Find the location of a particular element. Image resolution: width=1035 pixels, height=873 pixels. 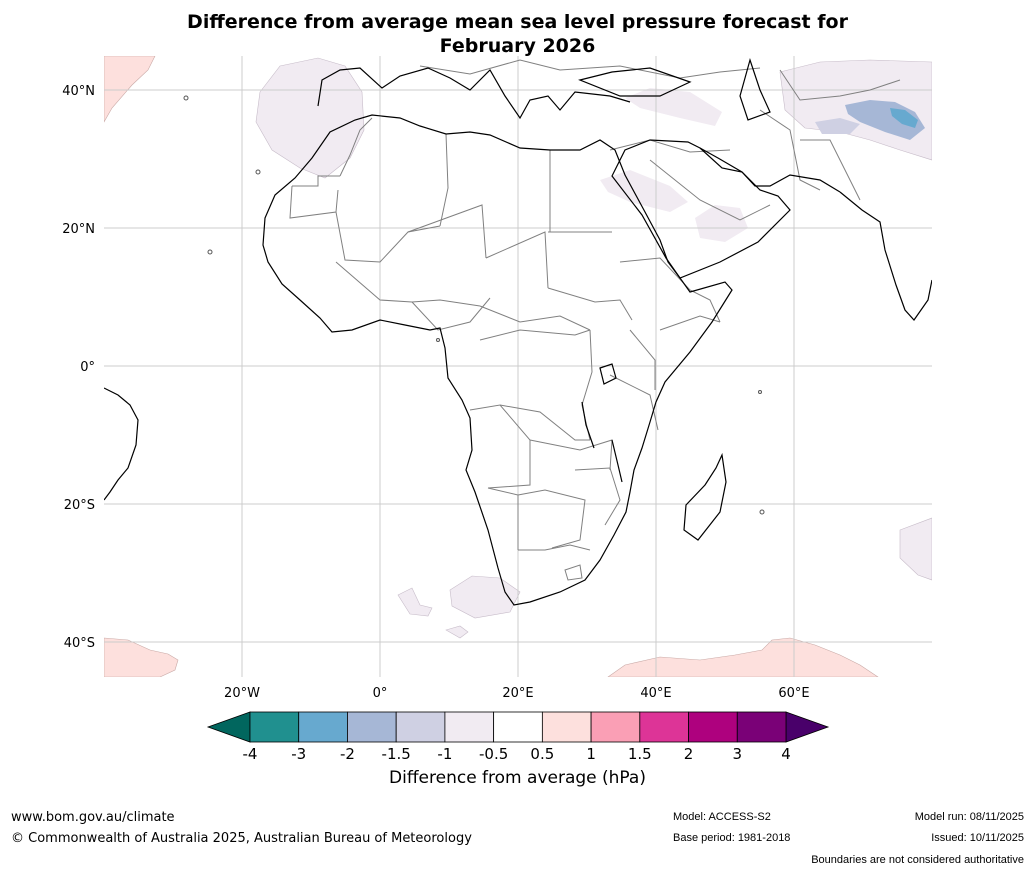

colorbar-tick-label: -1.5 is located at coordinates (396, 754).